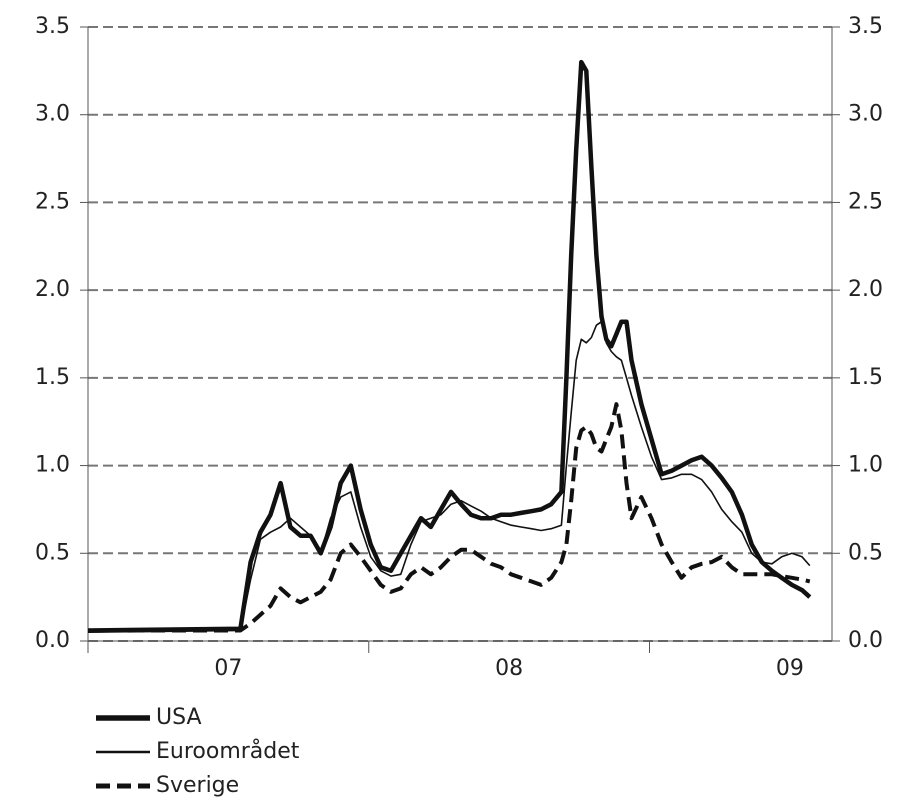  Describe the element at coordinates (179, 717) in the screenshot. I see `legend-label: USA` at that location.